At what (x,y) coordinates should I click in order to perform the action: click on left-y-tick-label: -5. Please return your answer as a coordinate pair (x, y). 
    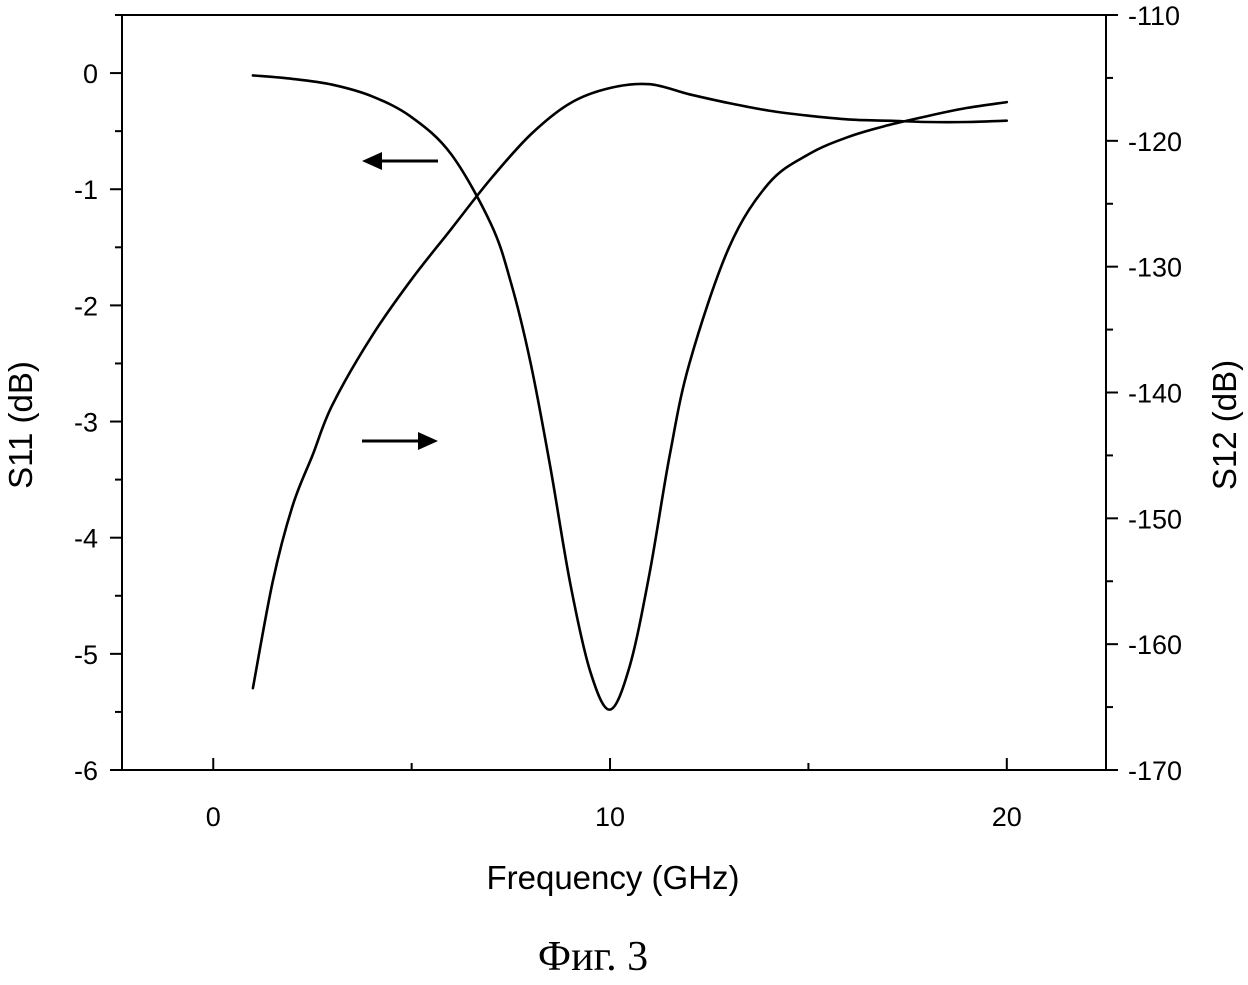
    Looking at the image, I should click on (86, 655).